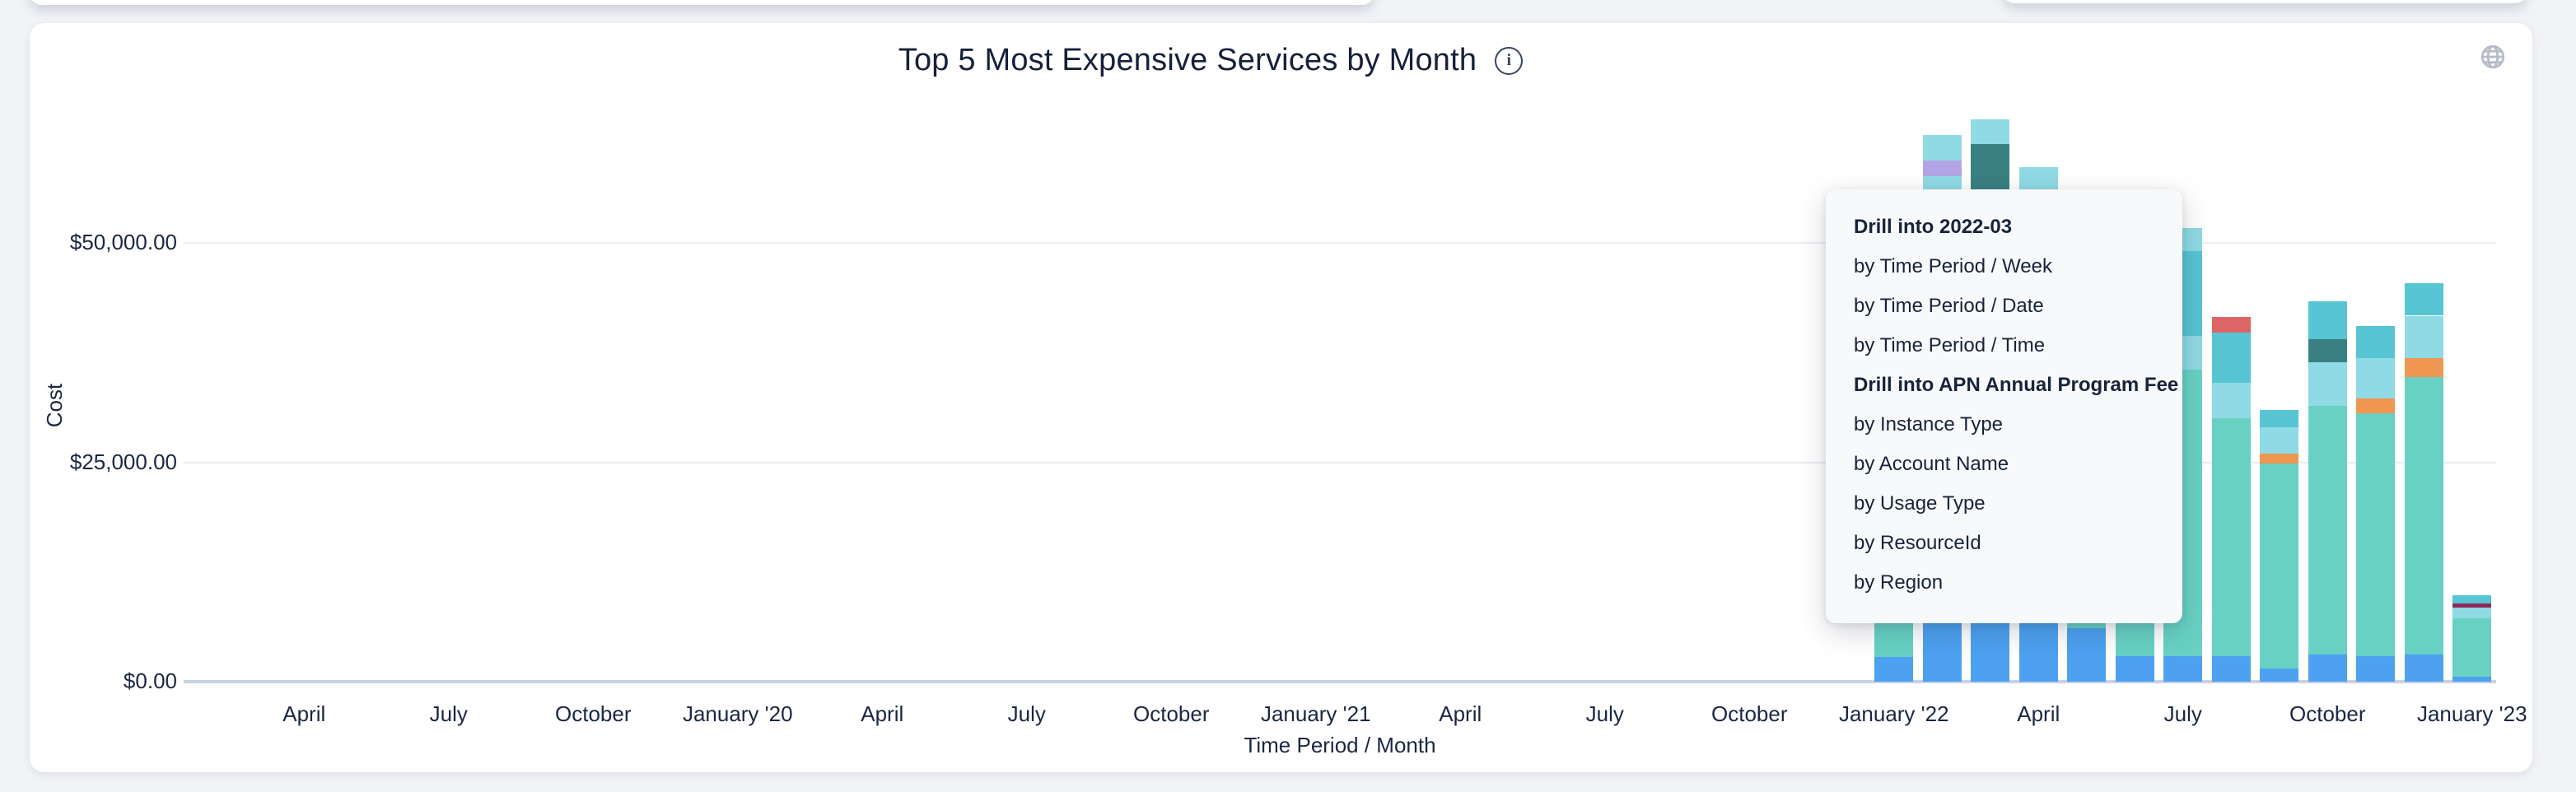  Describe the element at coordinates (1340, 682) in the screenshot. I see `x-axis-line` at that location.